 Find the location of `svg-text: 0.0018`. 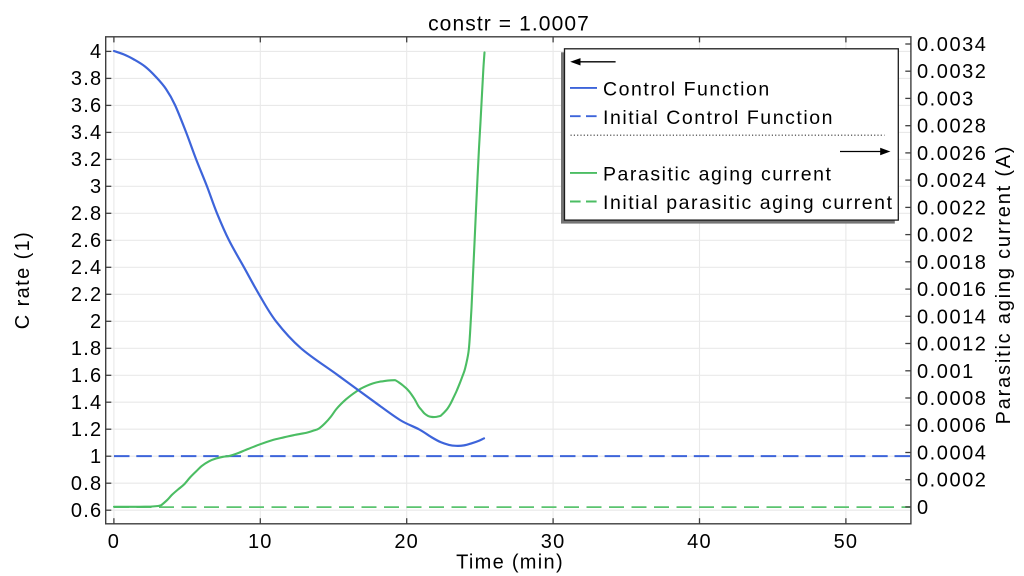

svg-text: 0.0018 is located at coordinates (952, 263).